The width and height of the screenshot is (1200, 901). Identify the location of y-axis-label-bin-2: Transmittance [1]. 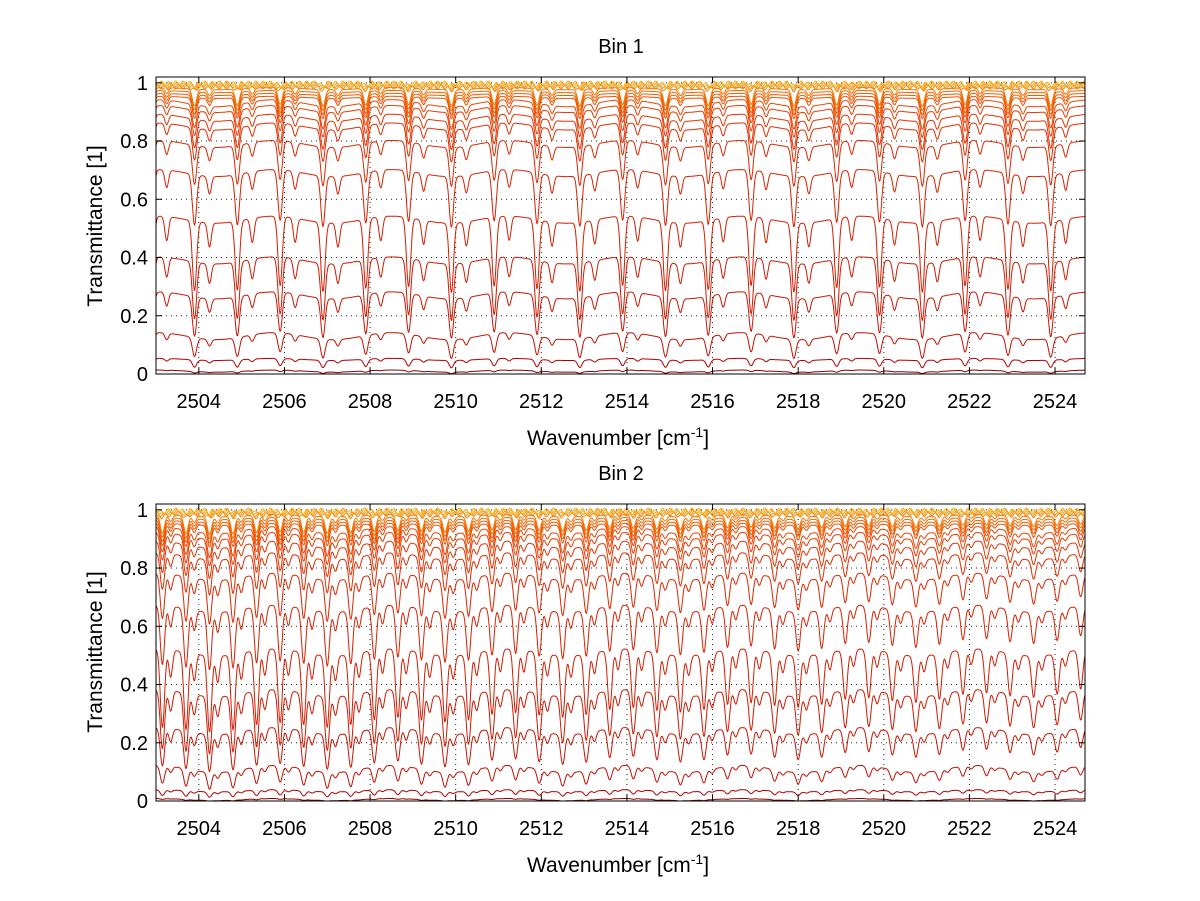
(95, 651).